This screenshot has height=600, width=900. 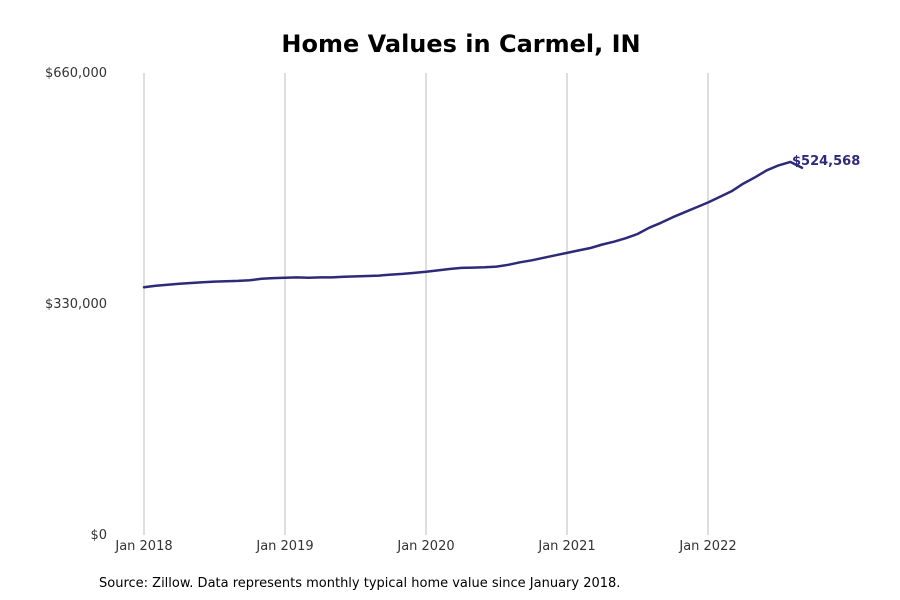 I want to click on y-tick-label-1: $330,000, so click(x=76, y=304).